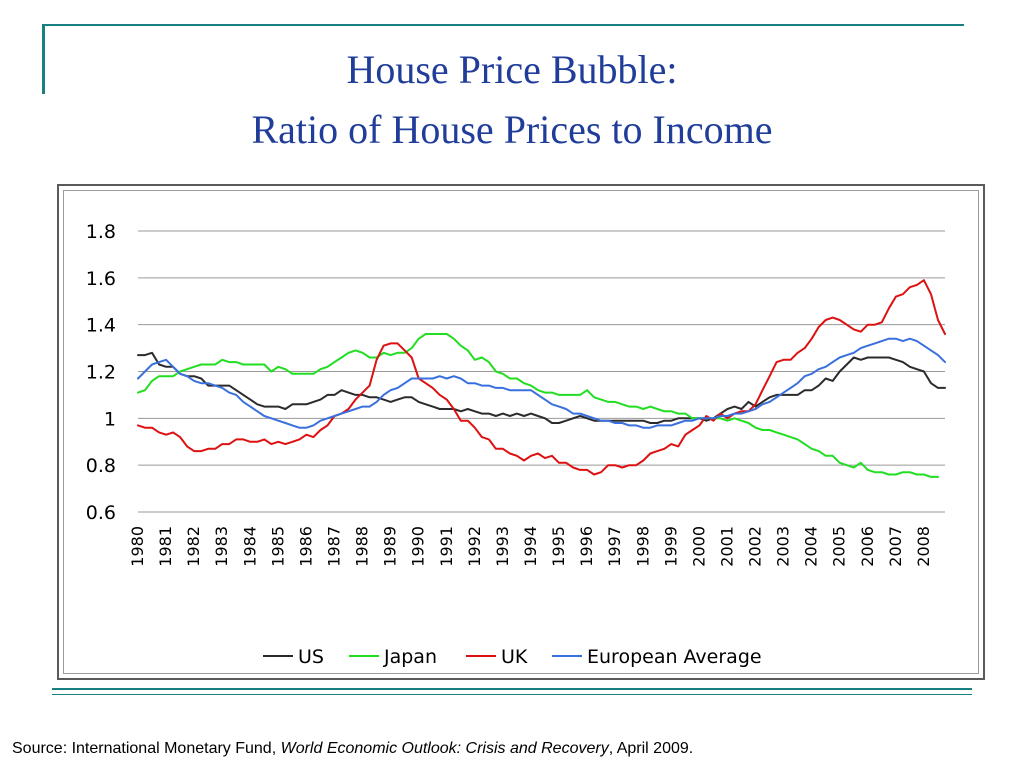 This screenshot has height=768, width=1024. What do you see at coordinates (410, 657) in the screenshot?
I see `legend-label: Japan` at bounding box center [410, 657].